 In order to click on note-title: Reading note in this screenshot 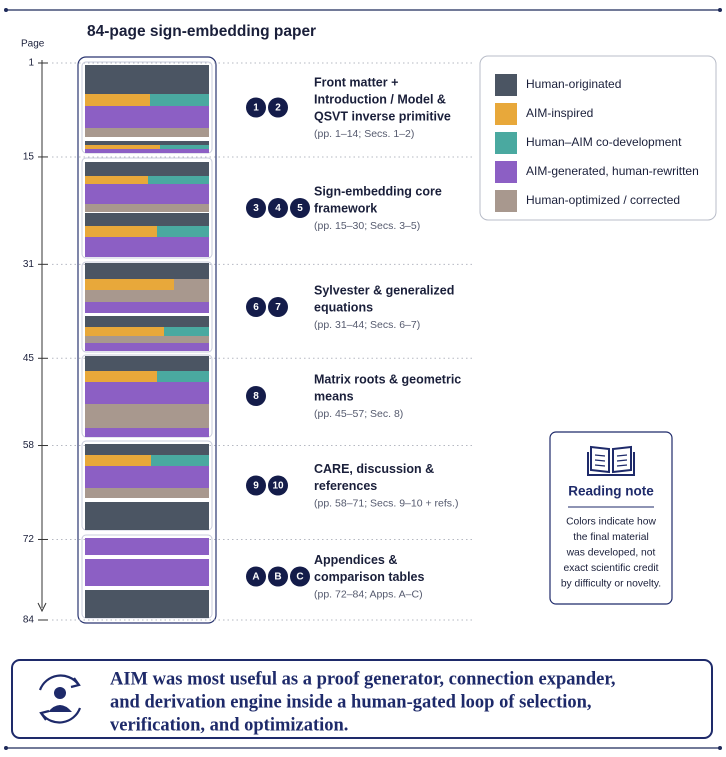, I will do `click(611, 491)`.